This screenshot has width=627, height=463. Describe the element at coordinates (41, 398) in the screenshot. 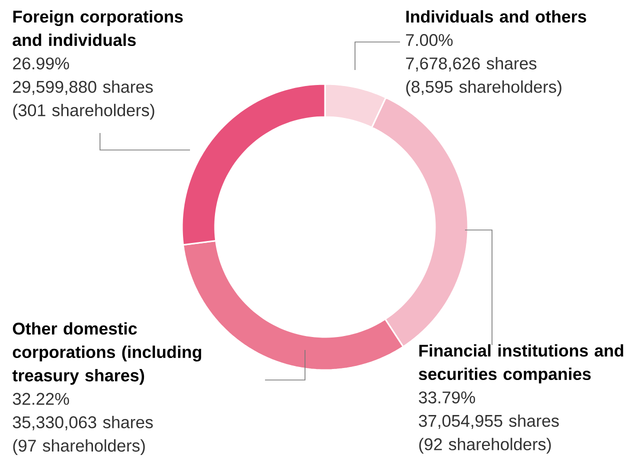

I see `data-label: 32.22%` at that location.